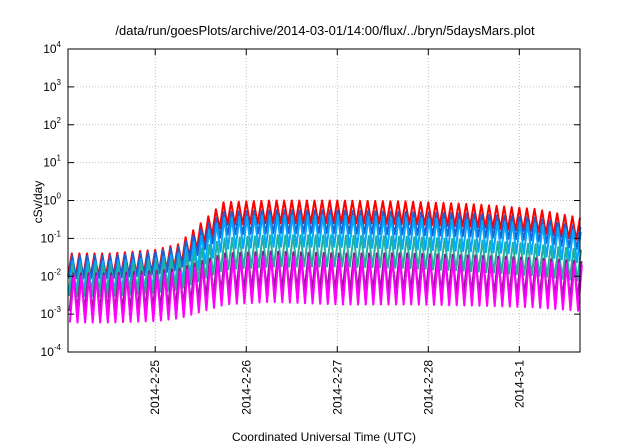 This screenshot has width=640, height=448. Describe the element at coordinates (52, 124) in the screenshot. I see `y-tick-label: 10²` at that location.